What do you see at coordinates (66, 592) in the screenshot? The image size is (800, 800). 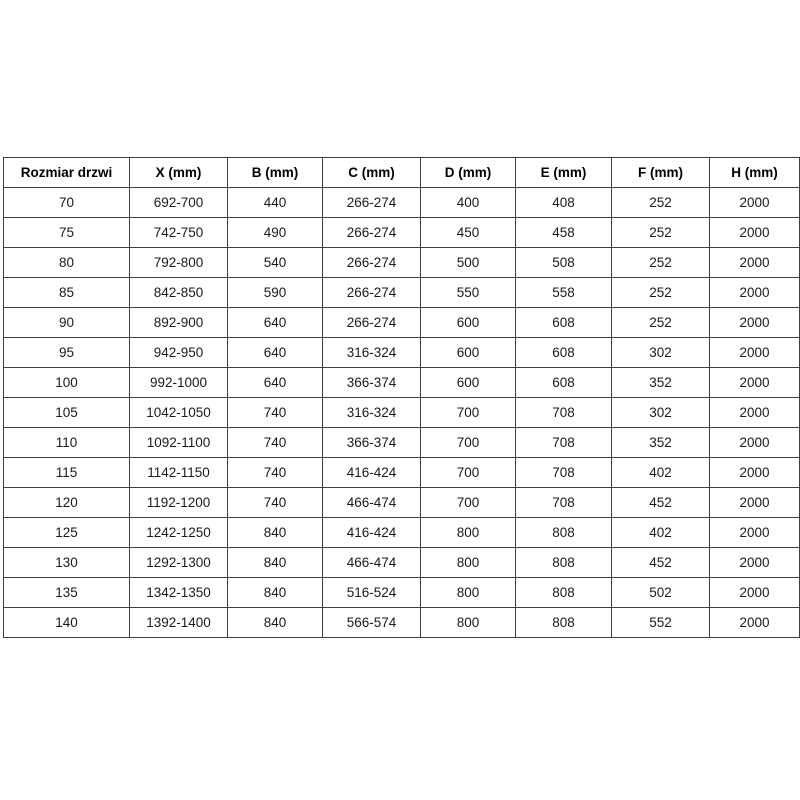 I see `table-cell: 135` at bounding box center [66, 592].